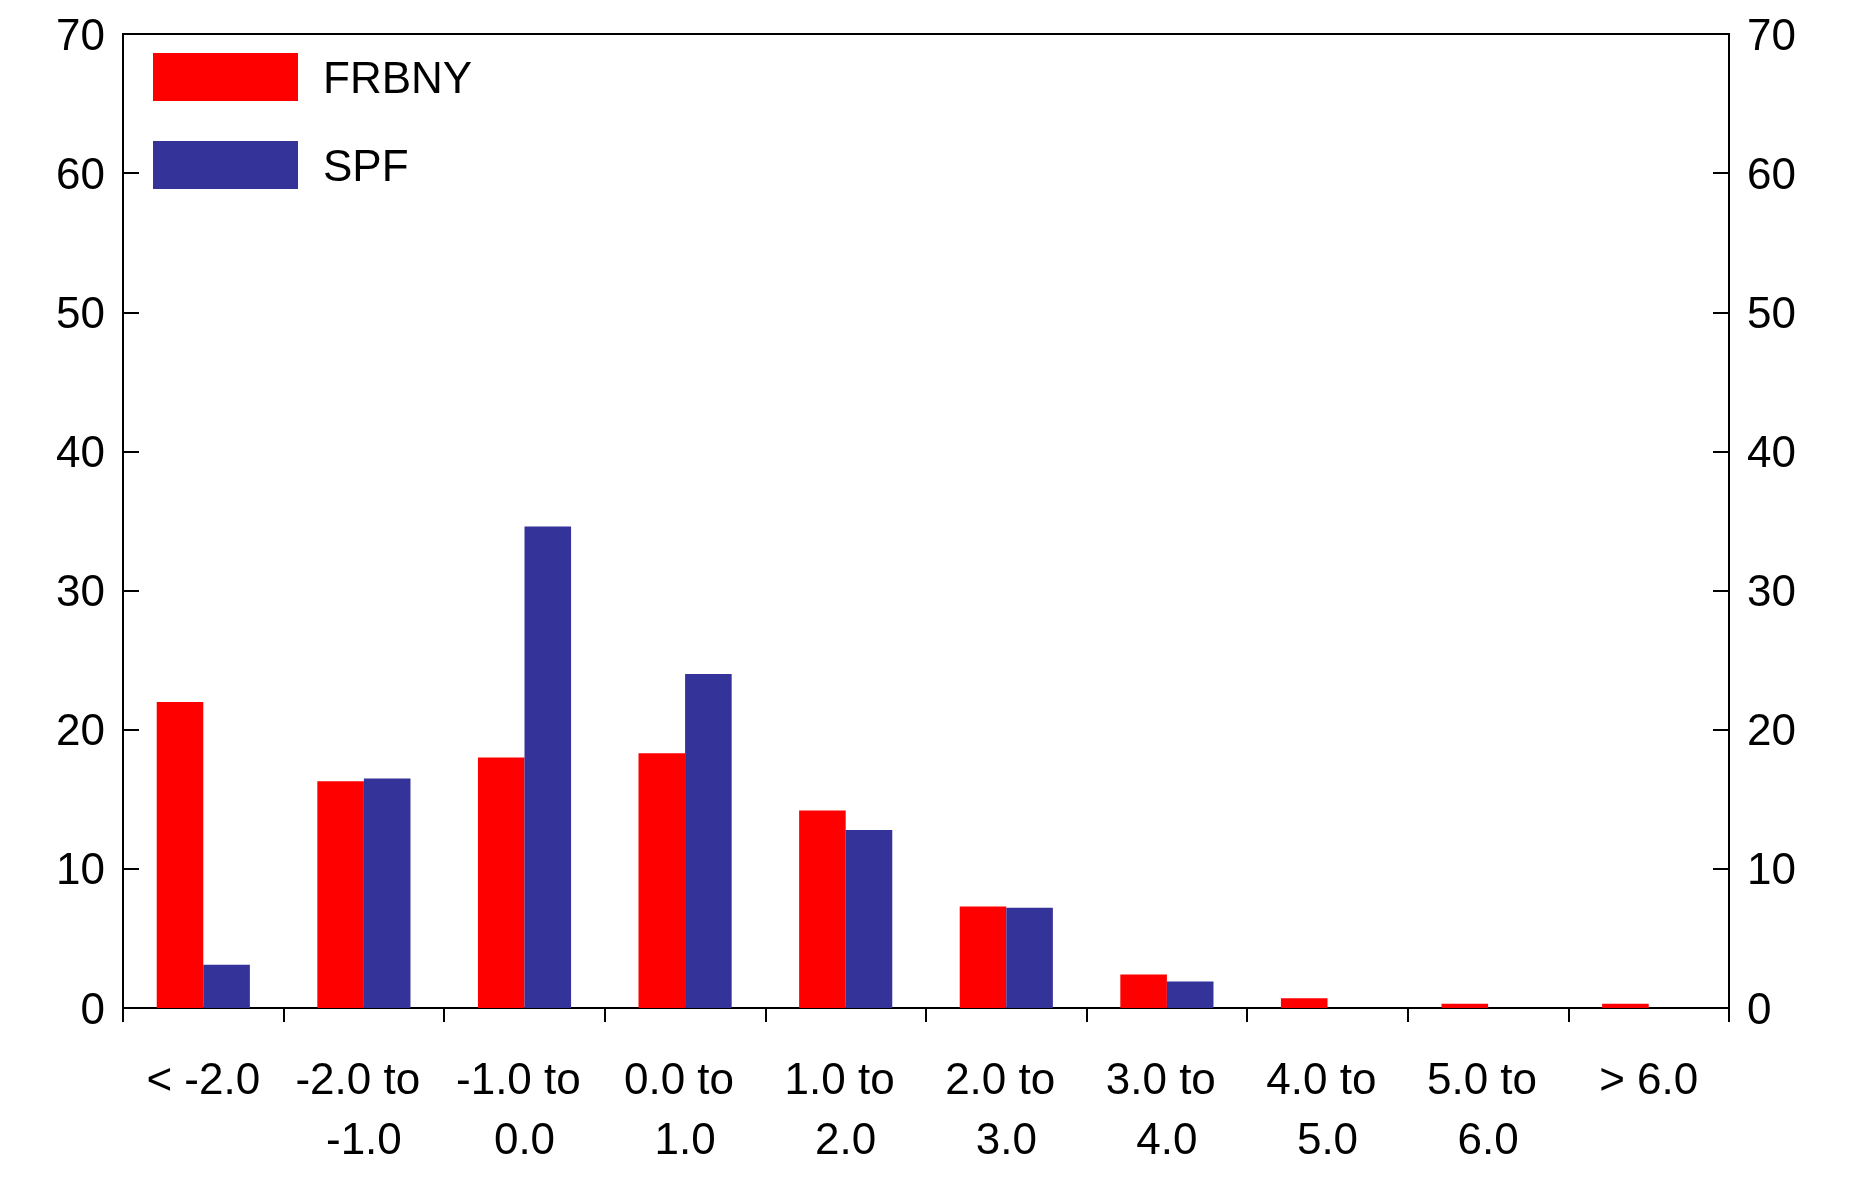 The image size is (1865, 1182). Describe the element at coordinates (80, 451) in the screenshot. I see `y-tick-label: 40` at that location.